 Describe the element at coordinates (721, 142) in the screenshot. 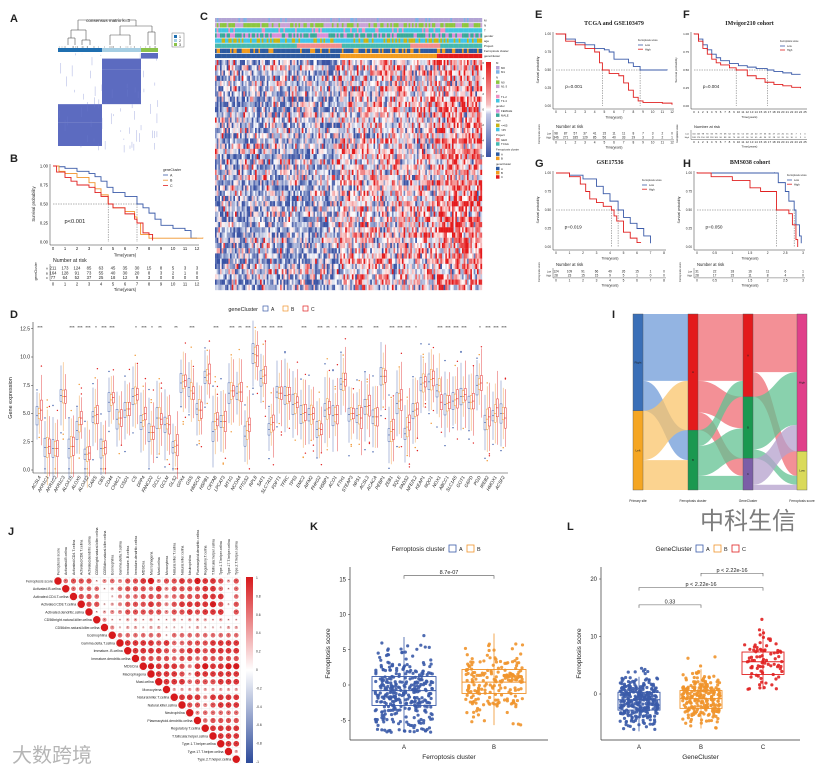

I see `risk-x-tick: 6` at that location.